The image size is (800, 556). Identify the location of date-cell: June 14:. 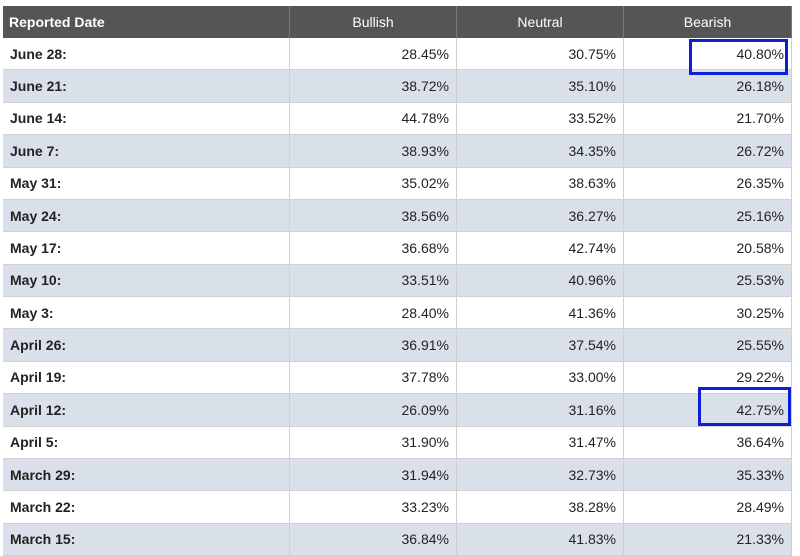
(146, 119).